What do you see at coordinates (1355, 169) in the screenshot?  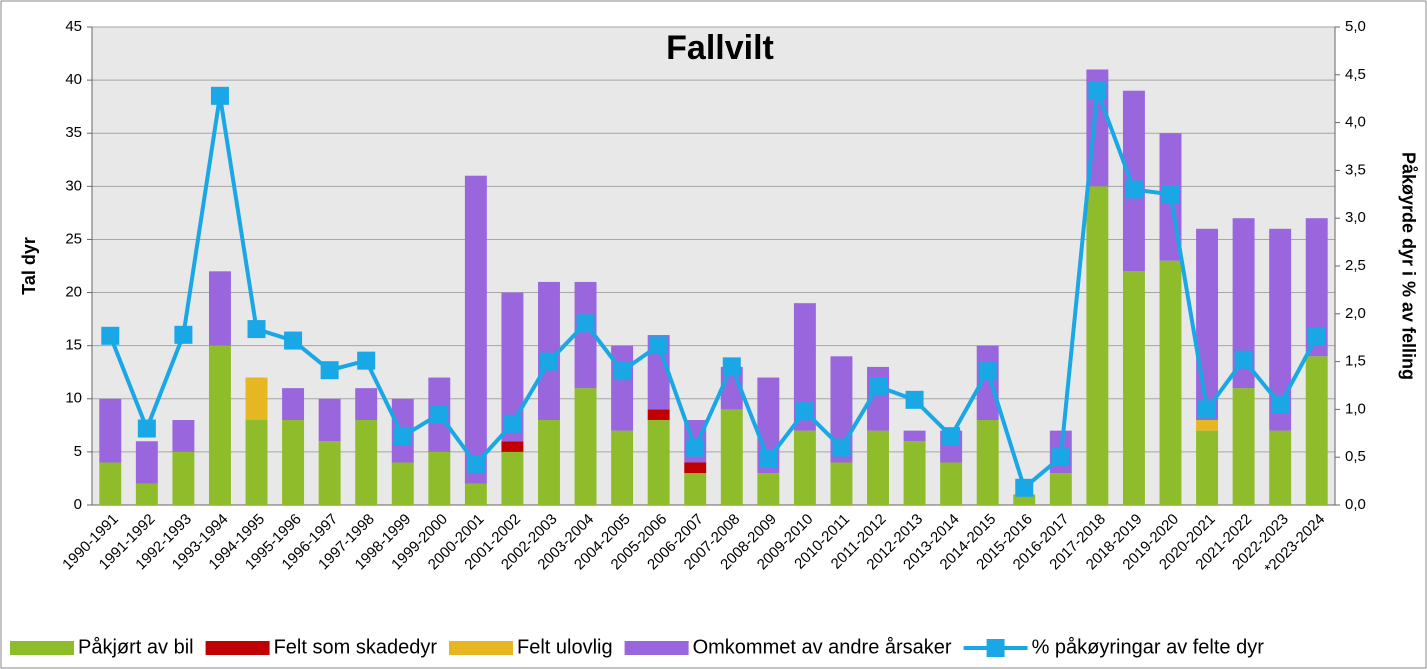 I see `y2-tick-label: 3,5` at bounding box center [1355, 169].